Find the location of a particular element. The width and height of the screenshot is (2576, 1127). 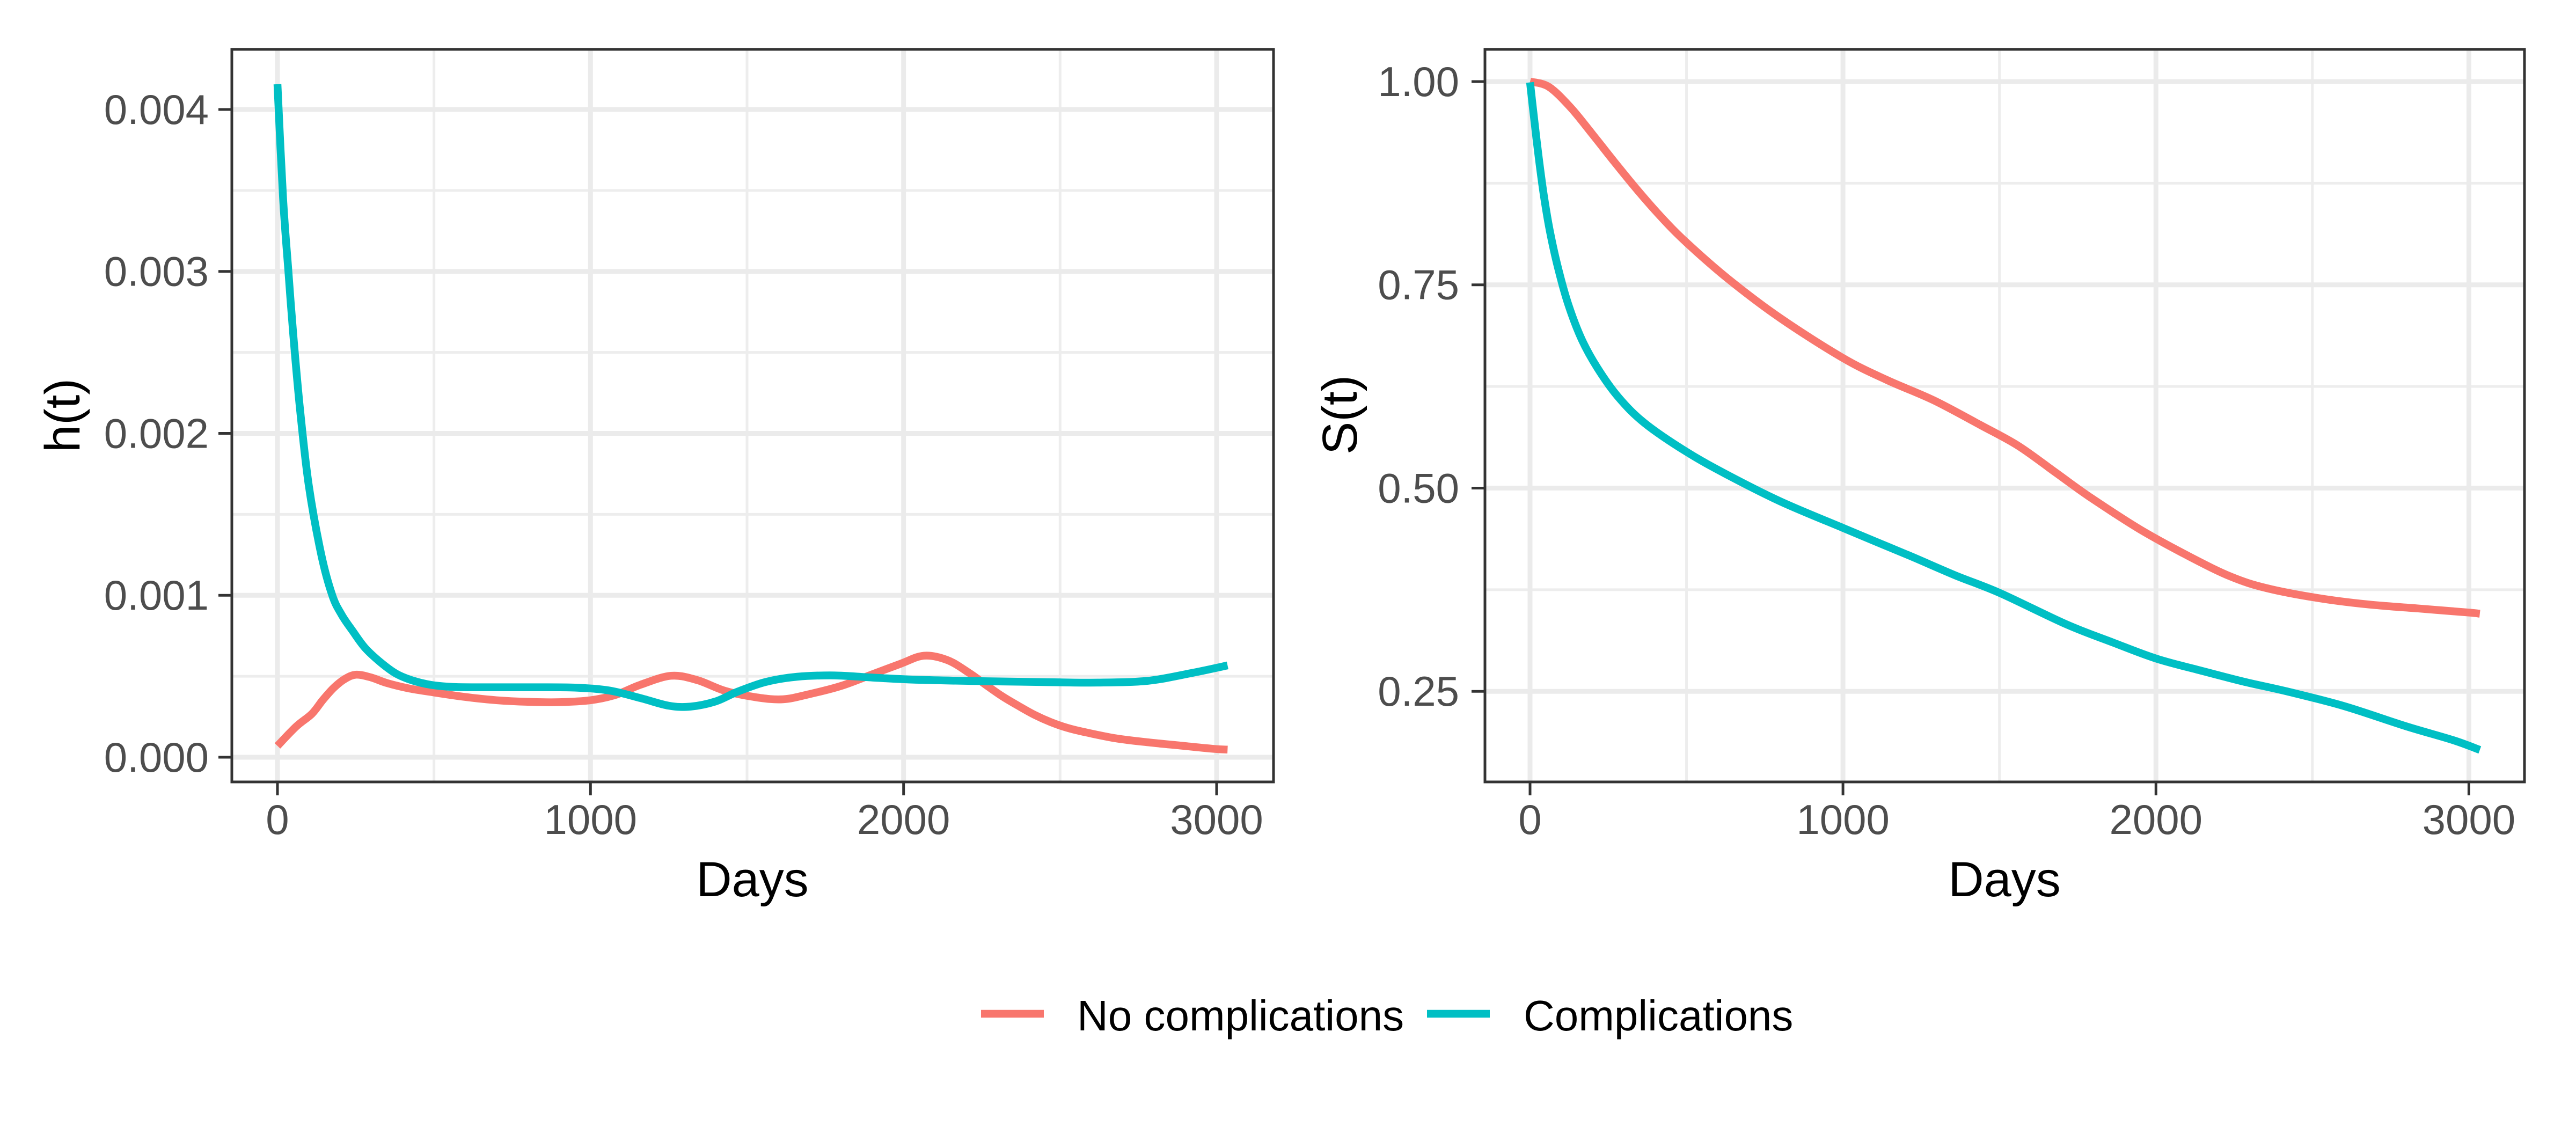

svg-text: 0.50 is located at coordinates (1418, 487).